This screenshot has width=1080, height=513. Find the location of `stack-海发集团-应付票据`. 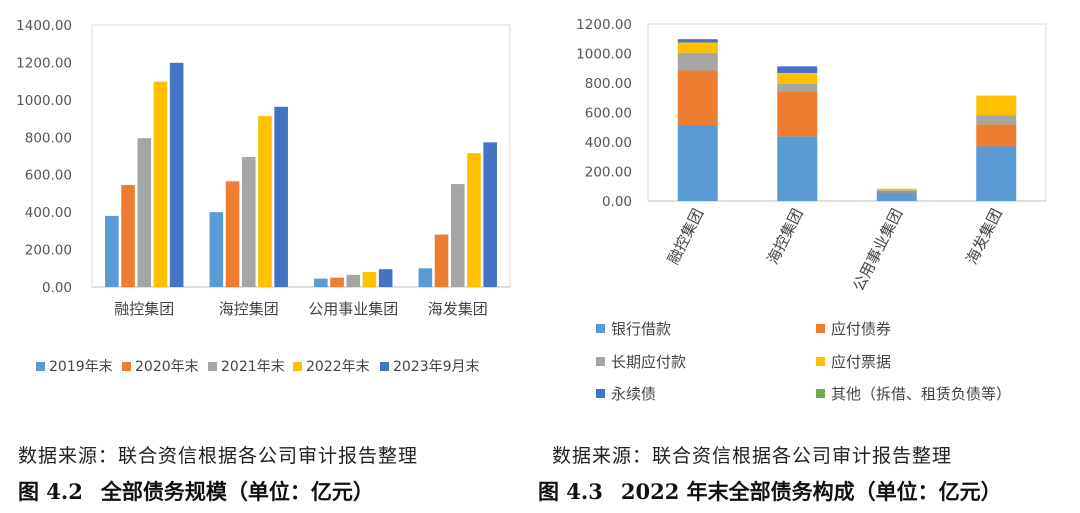

stack-海发集团-应付票据 is located at coordinates (996, 105).